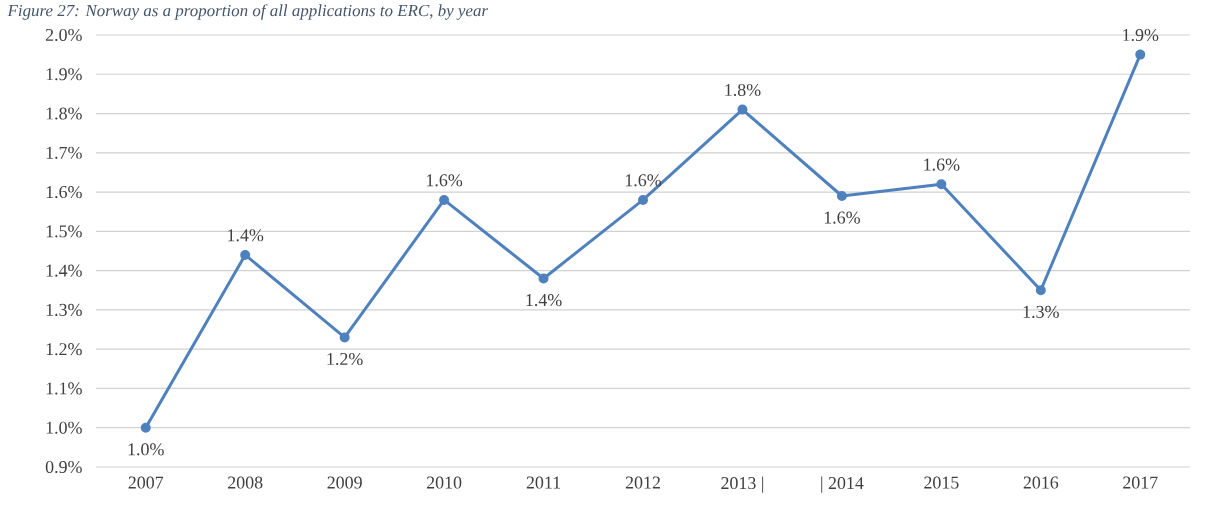 Image resolution: width=1208 pixels, height=515 pixels. What do you see at coordinates (64, 388) in the screenshot?
I see `y-tick-label: 1.1%` at bounding box center [64, 388].